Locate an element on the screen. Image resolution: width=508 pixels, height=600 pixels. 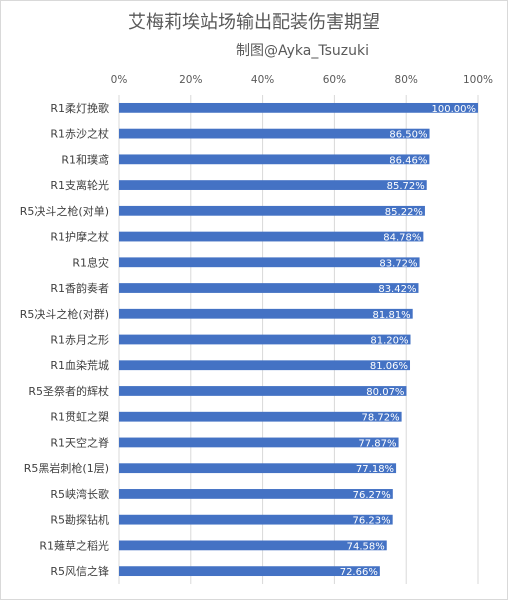
data-label: 100.00% is located at coordinates (454, 109).